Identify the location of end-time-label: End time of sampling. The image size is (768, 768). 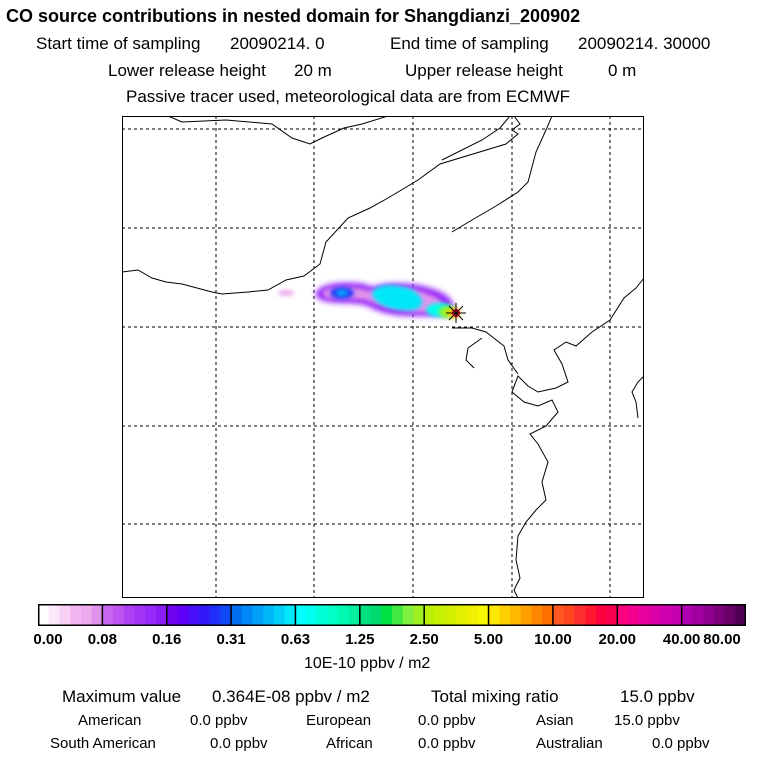
(469, 43).